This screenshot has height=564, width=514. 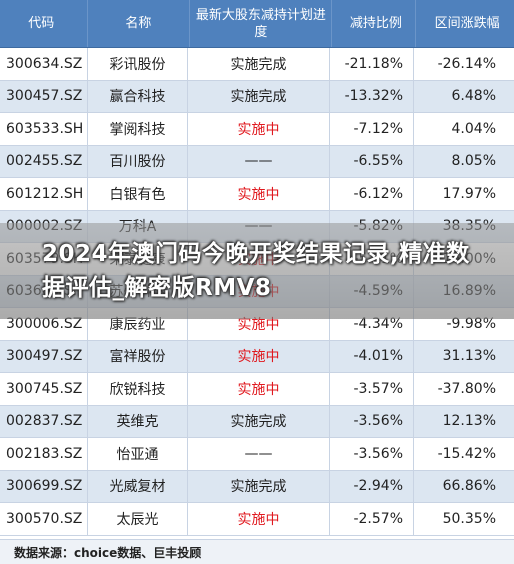 I want to click on overlay-title: 2024年澳门码今晚开奖结果记录,精准数据评估_解密版RMV8, so click(x=256, y=271).